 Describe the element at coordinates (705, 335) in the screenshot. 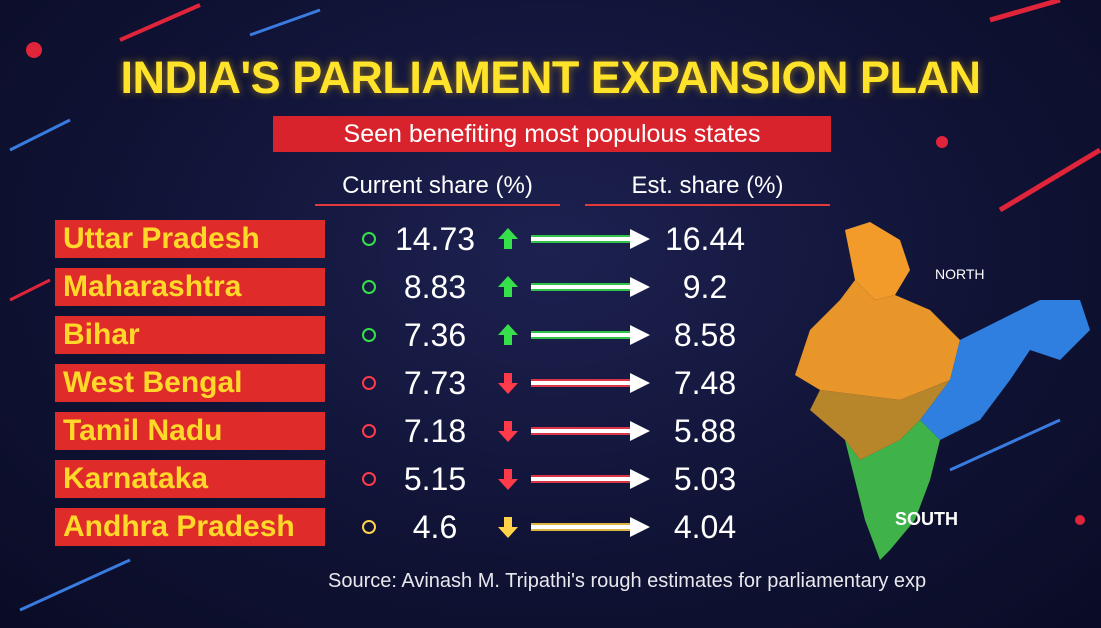

I see `estimated-share: 8.58` at that location.